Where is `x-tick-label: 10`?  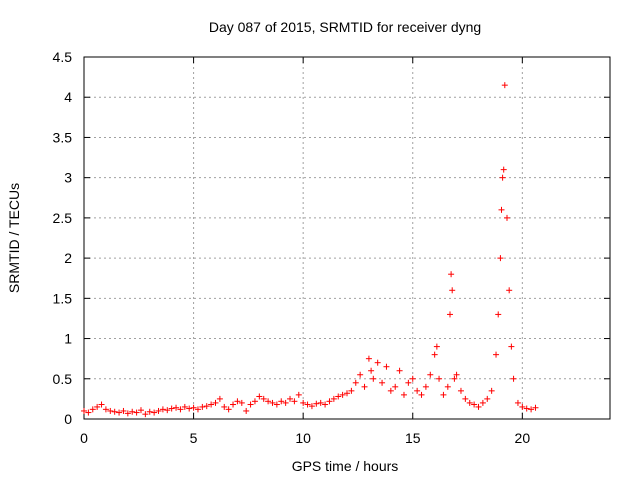
x-tick-label: 10 is located at coordinates (303, 438).